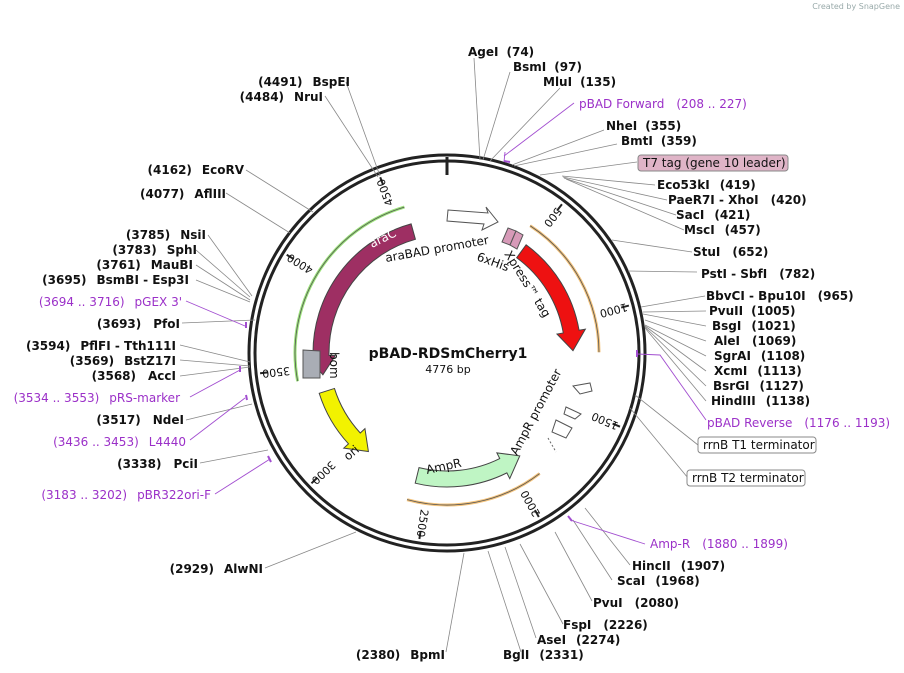 The height and width of the screenshot is (673, 904). I want to click on ampr-promoter-label: AmpR promoter, so click(535, 412).